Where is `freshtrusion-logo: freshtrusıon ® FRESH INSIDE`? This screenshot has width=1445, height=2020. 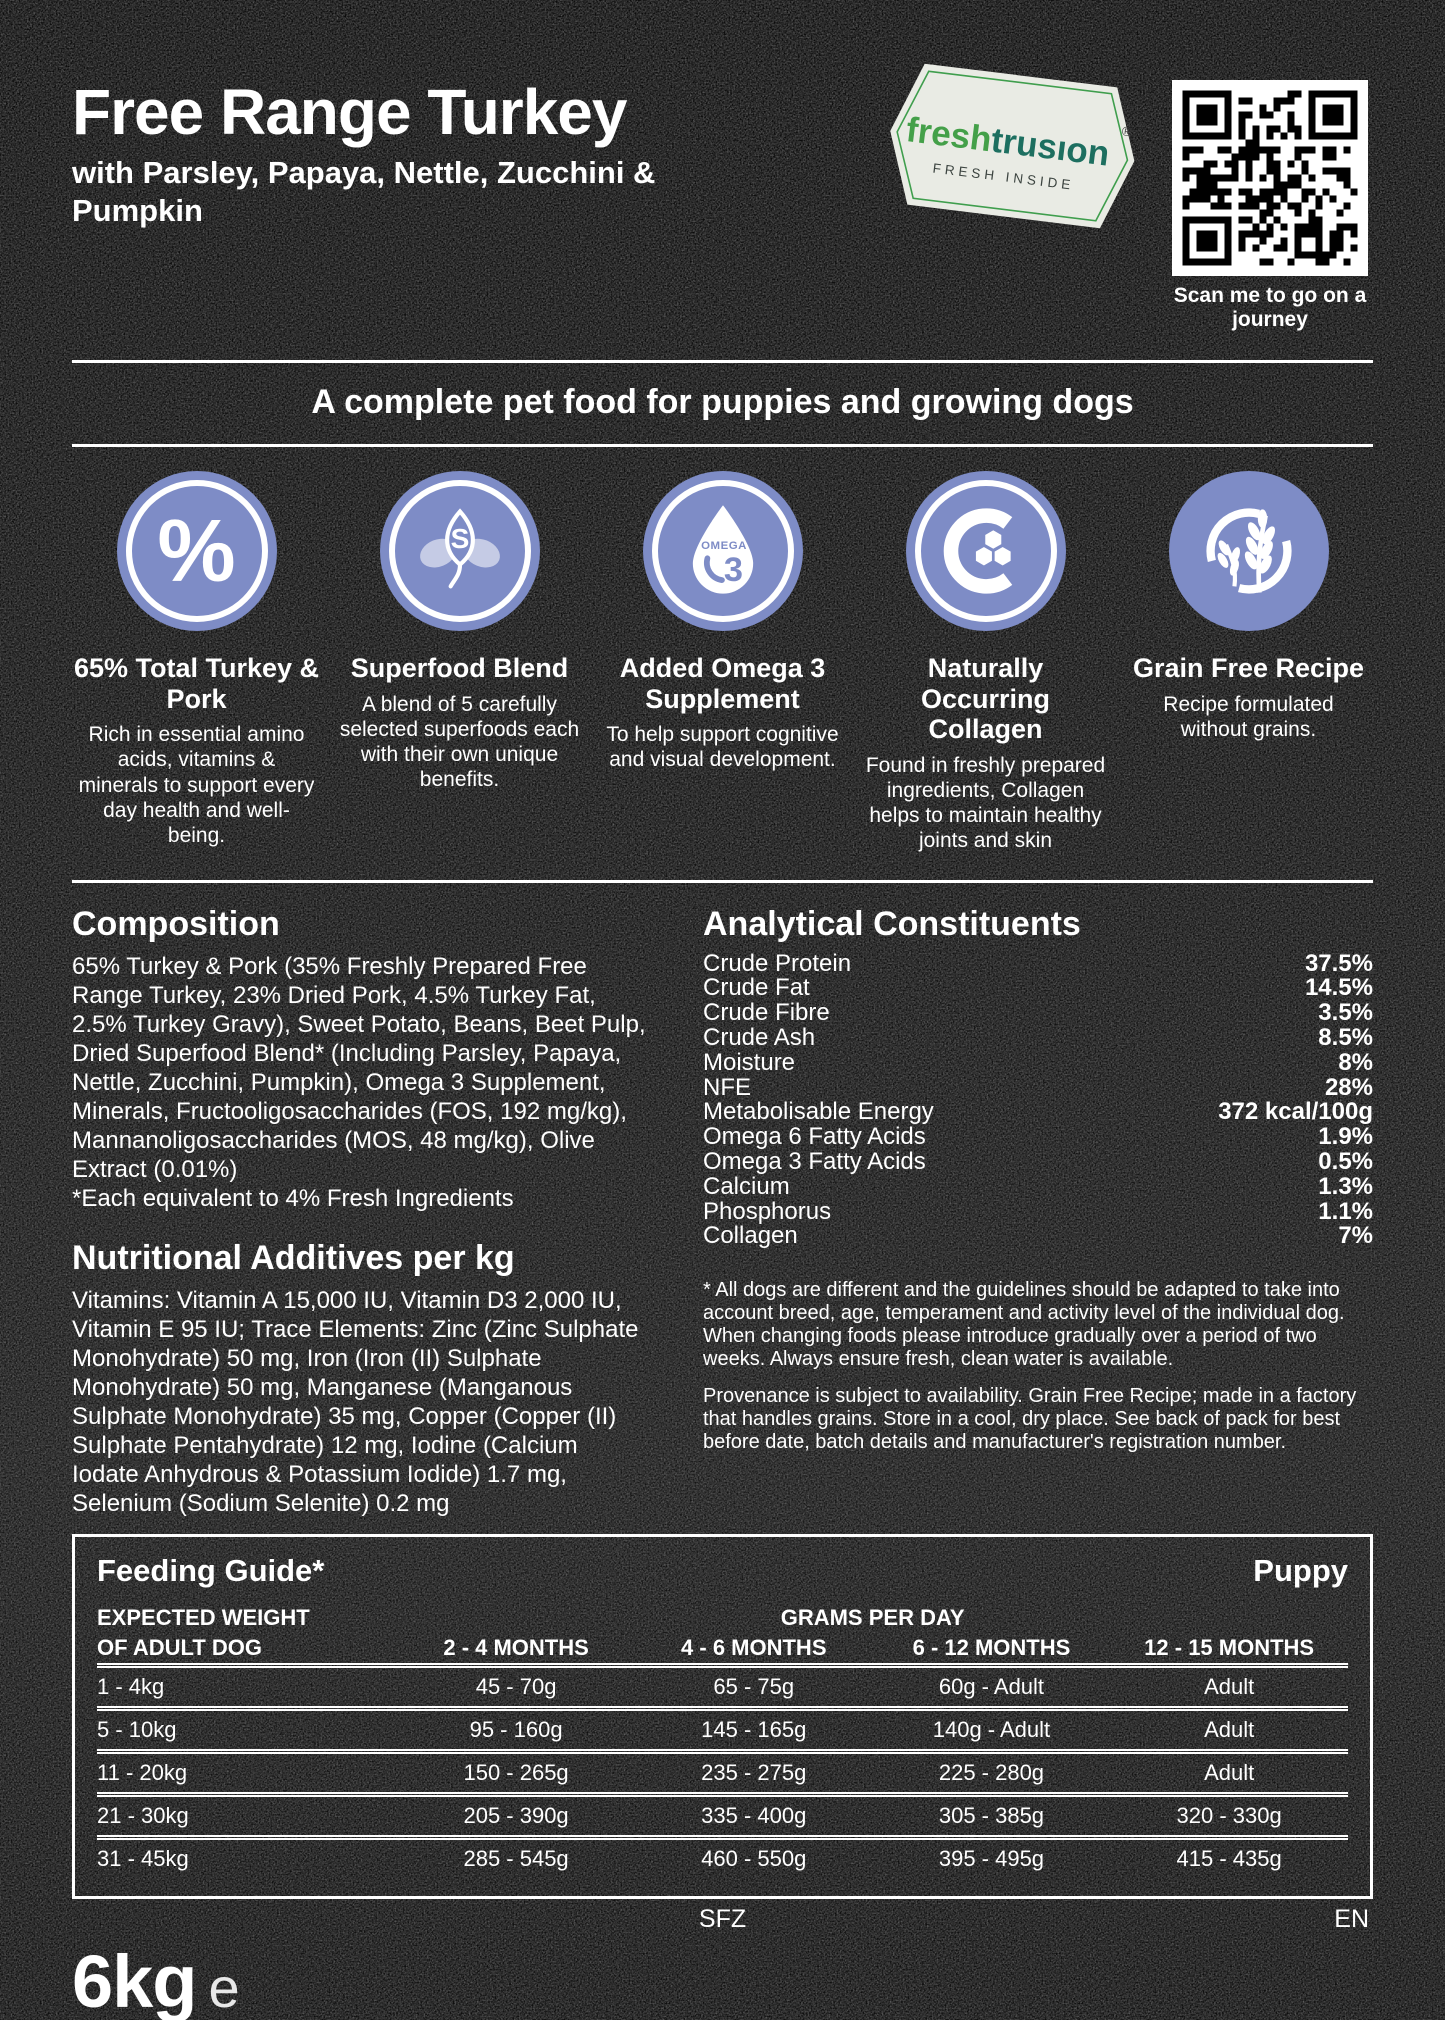 freshtrusion-logo: freshtrusıon ® FRESH INSIDE is located at coordinates (1012, 146).